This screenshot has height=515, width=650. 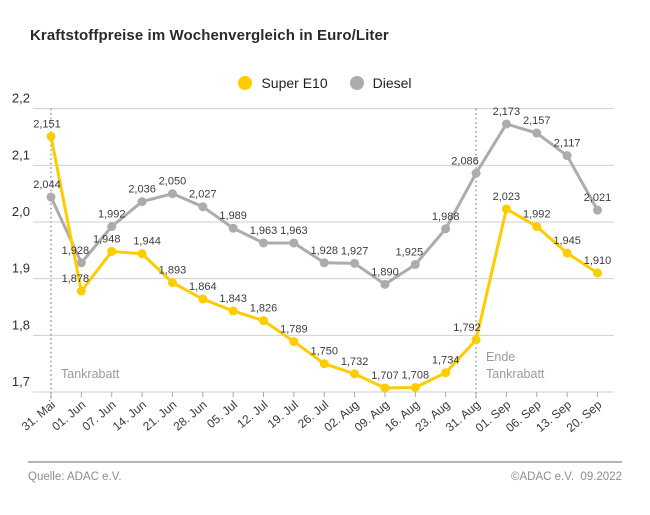 I want to click on data-point-label-diesel: 1,988, so click(x=446, y=217).